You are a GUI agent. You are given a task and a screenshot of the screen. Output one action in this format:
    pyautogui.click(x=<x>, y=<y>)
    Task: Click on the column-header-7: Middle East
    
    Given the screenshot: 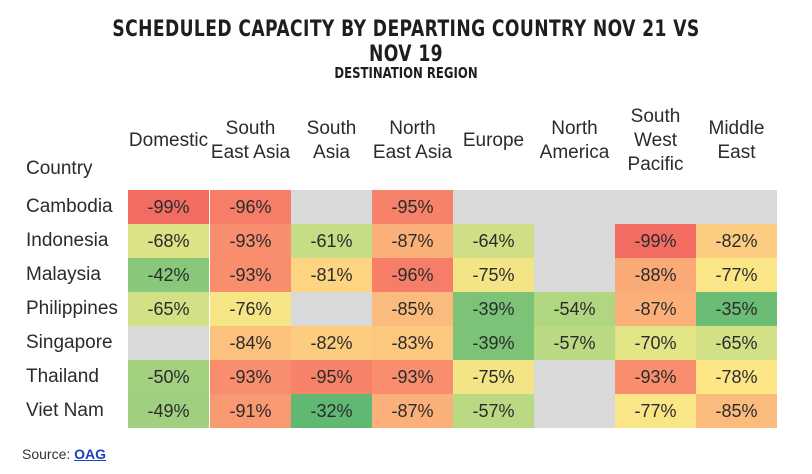 What is the action you would take?
    pyautogui.click(x=736, y=140)
    